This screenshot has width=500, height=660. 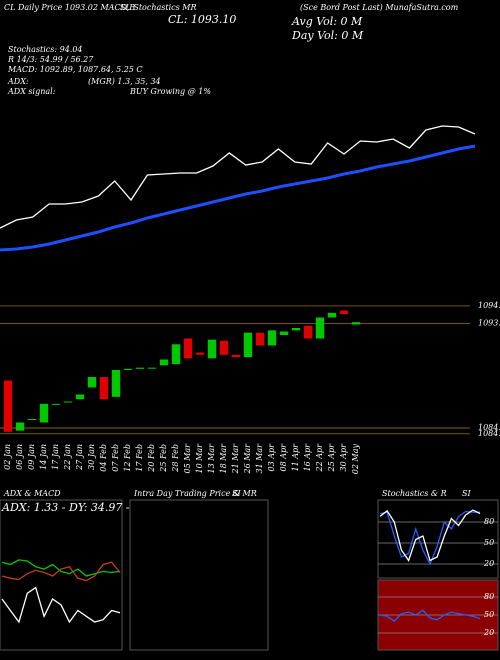 What do you see at coordinates (199, 458) in the screenshot?
I see `x-tick-label: 10 Mar` at bounding box center [199, 458].